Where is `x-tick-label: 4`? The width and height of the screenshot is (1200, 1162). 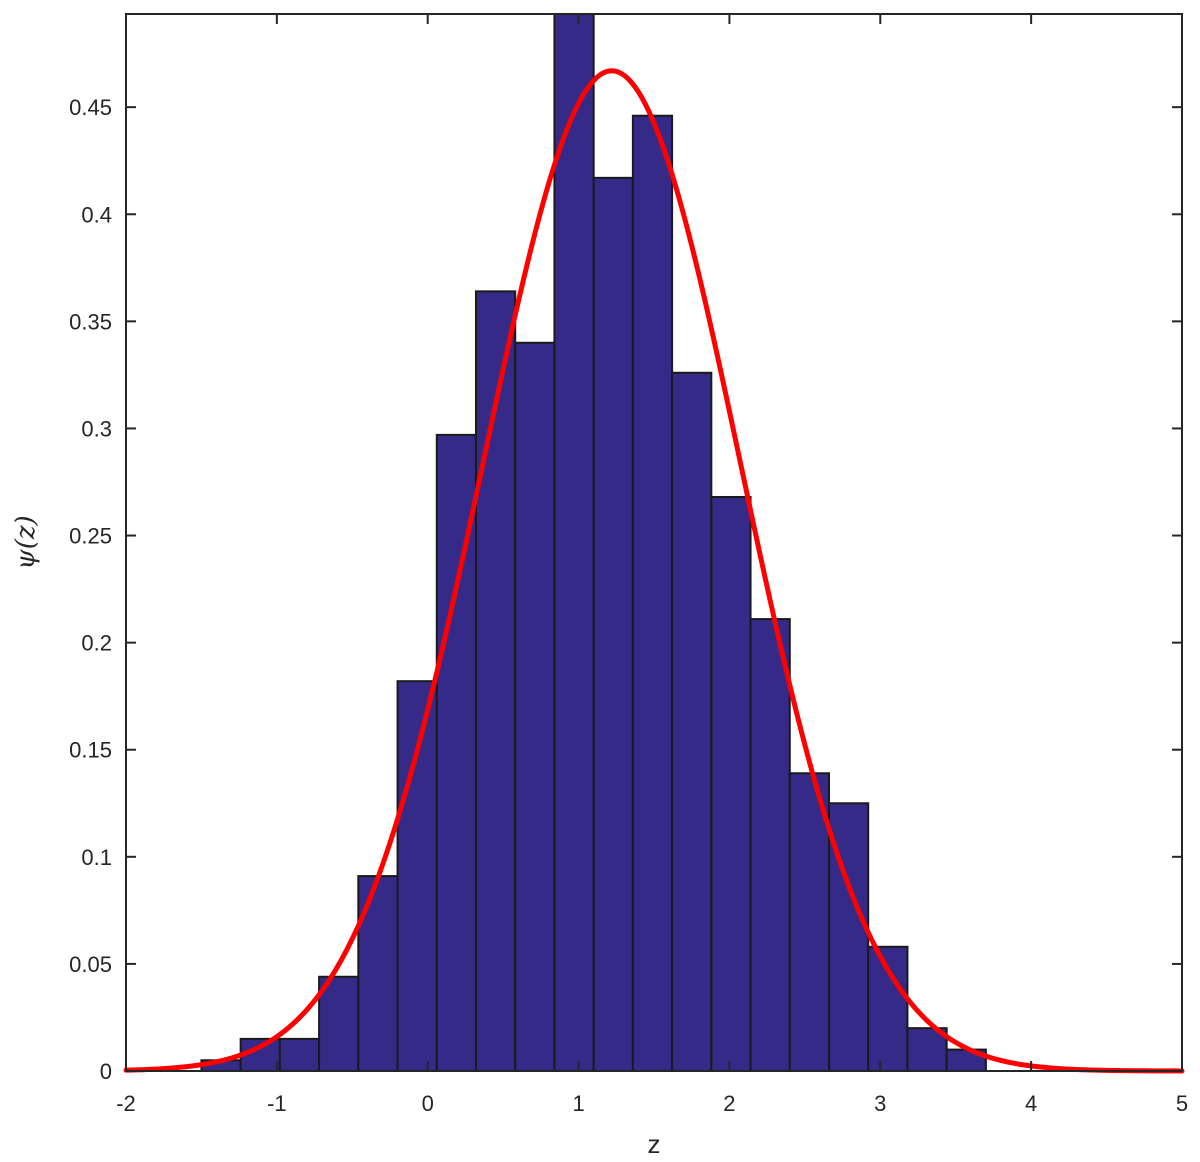
x-tick-label: 4 is located at coordinates (1031, 1103).